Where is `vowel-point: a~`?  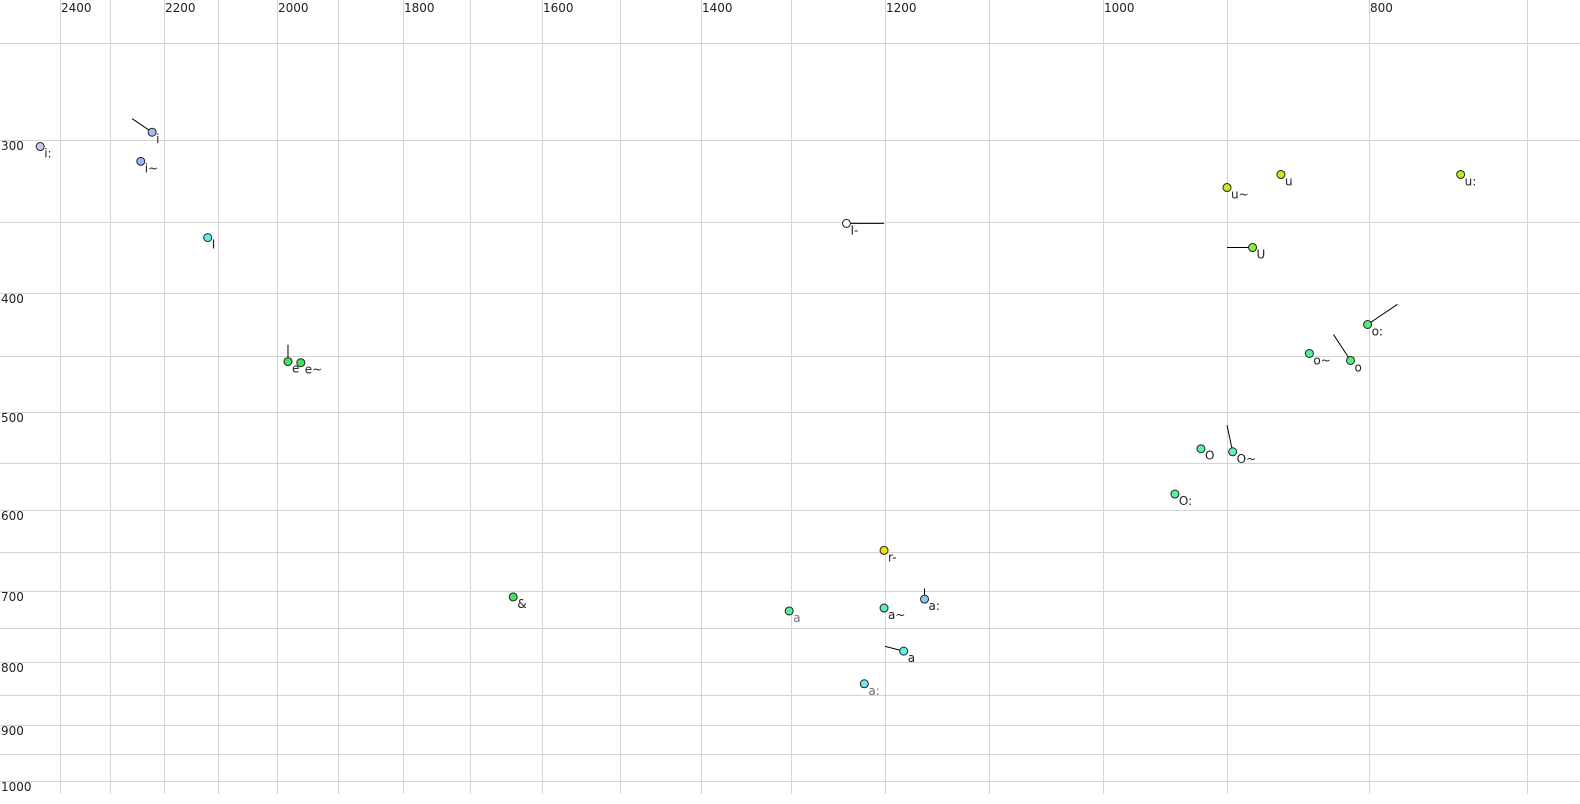
vowel-point: a~ is located at coordinates (892, 612).